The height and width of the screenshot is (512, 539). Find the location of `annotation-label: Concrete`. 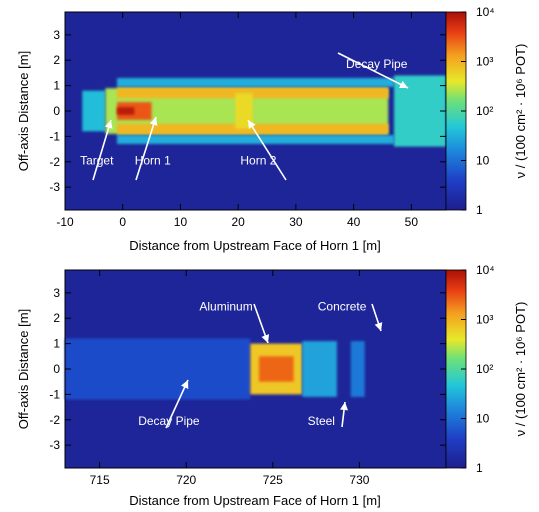

annotation-label: Concrete is located at coordinates (342, 307).